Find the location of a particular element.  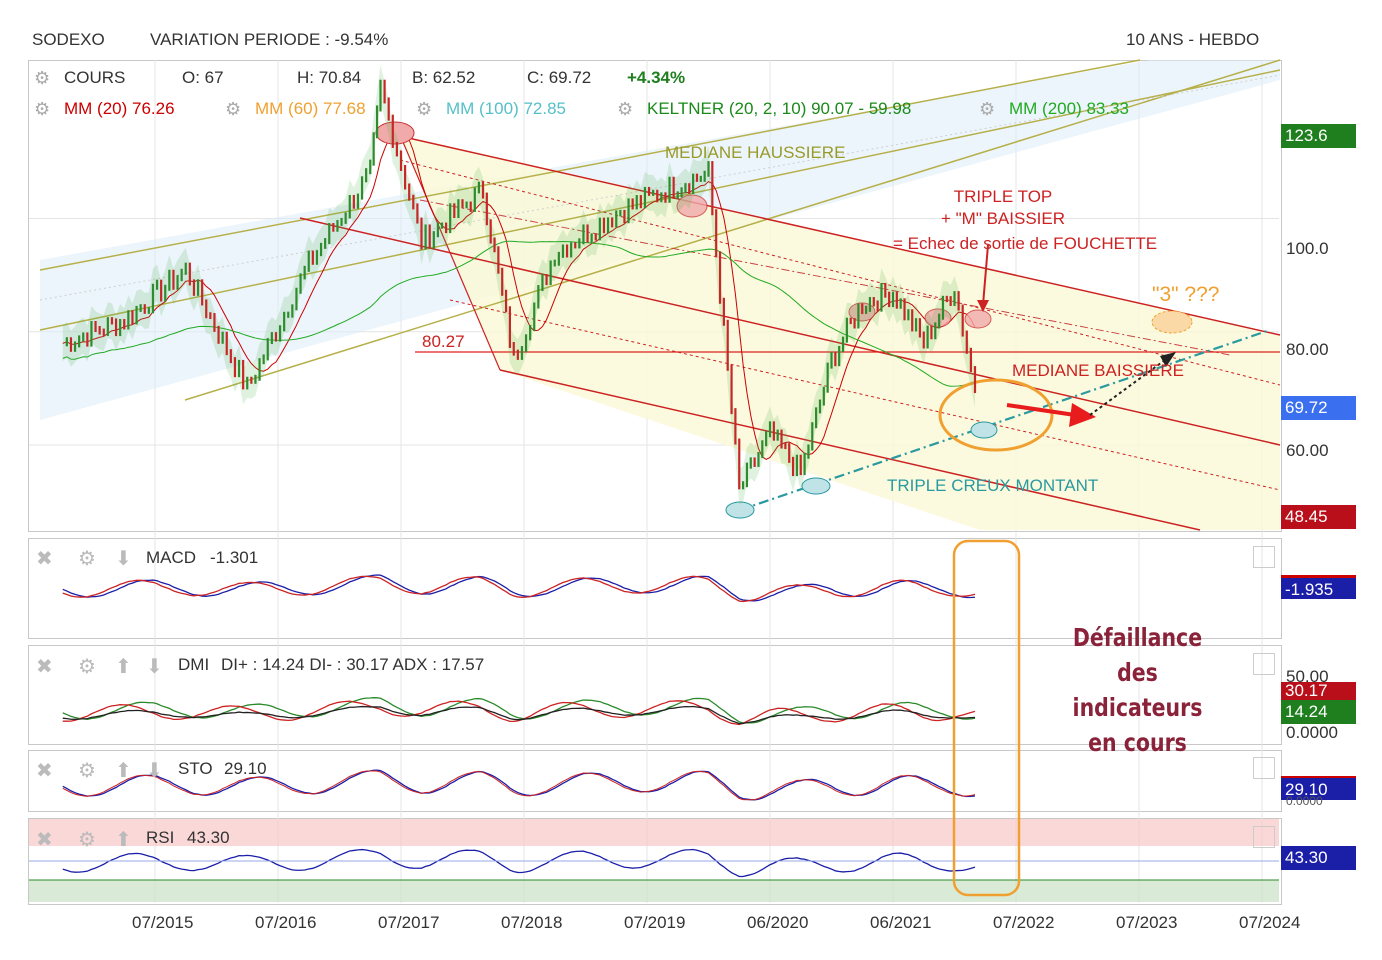

three-annotation: "3" ??? is located at coordinates (1186, 294).